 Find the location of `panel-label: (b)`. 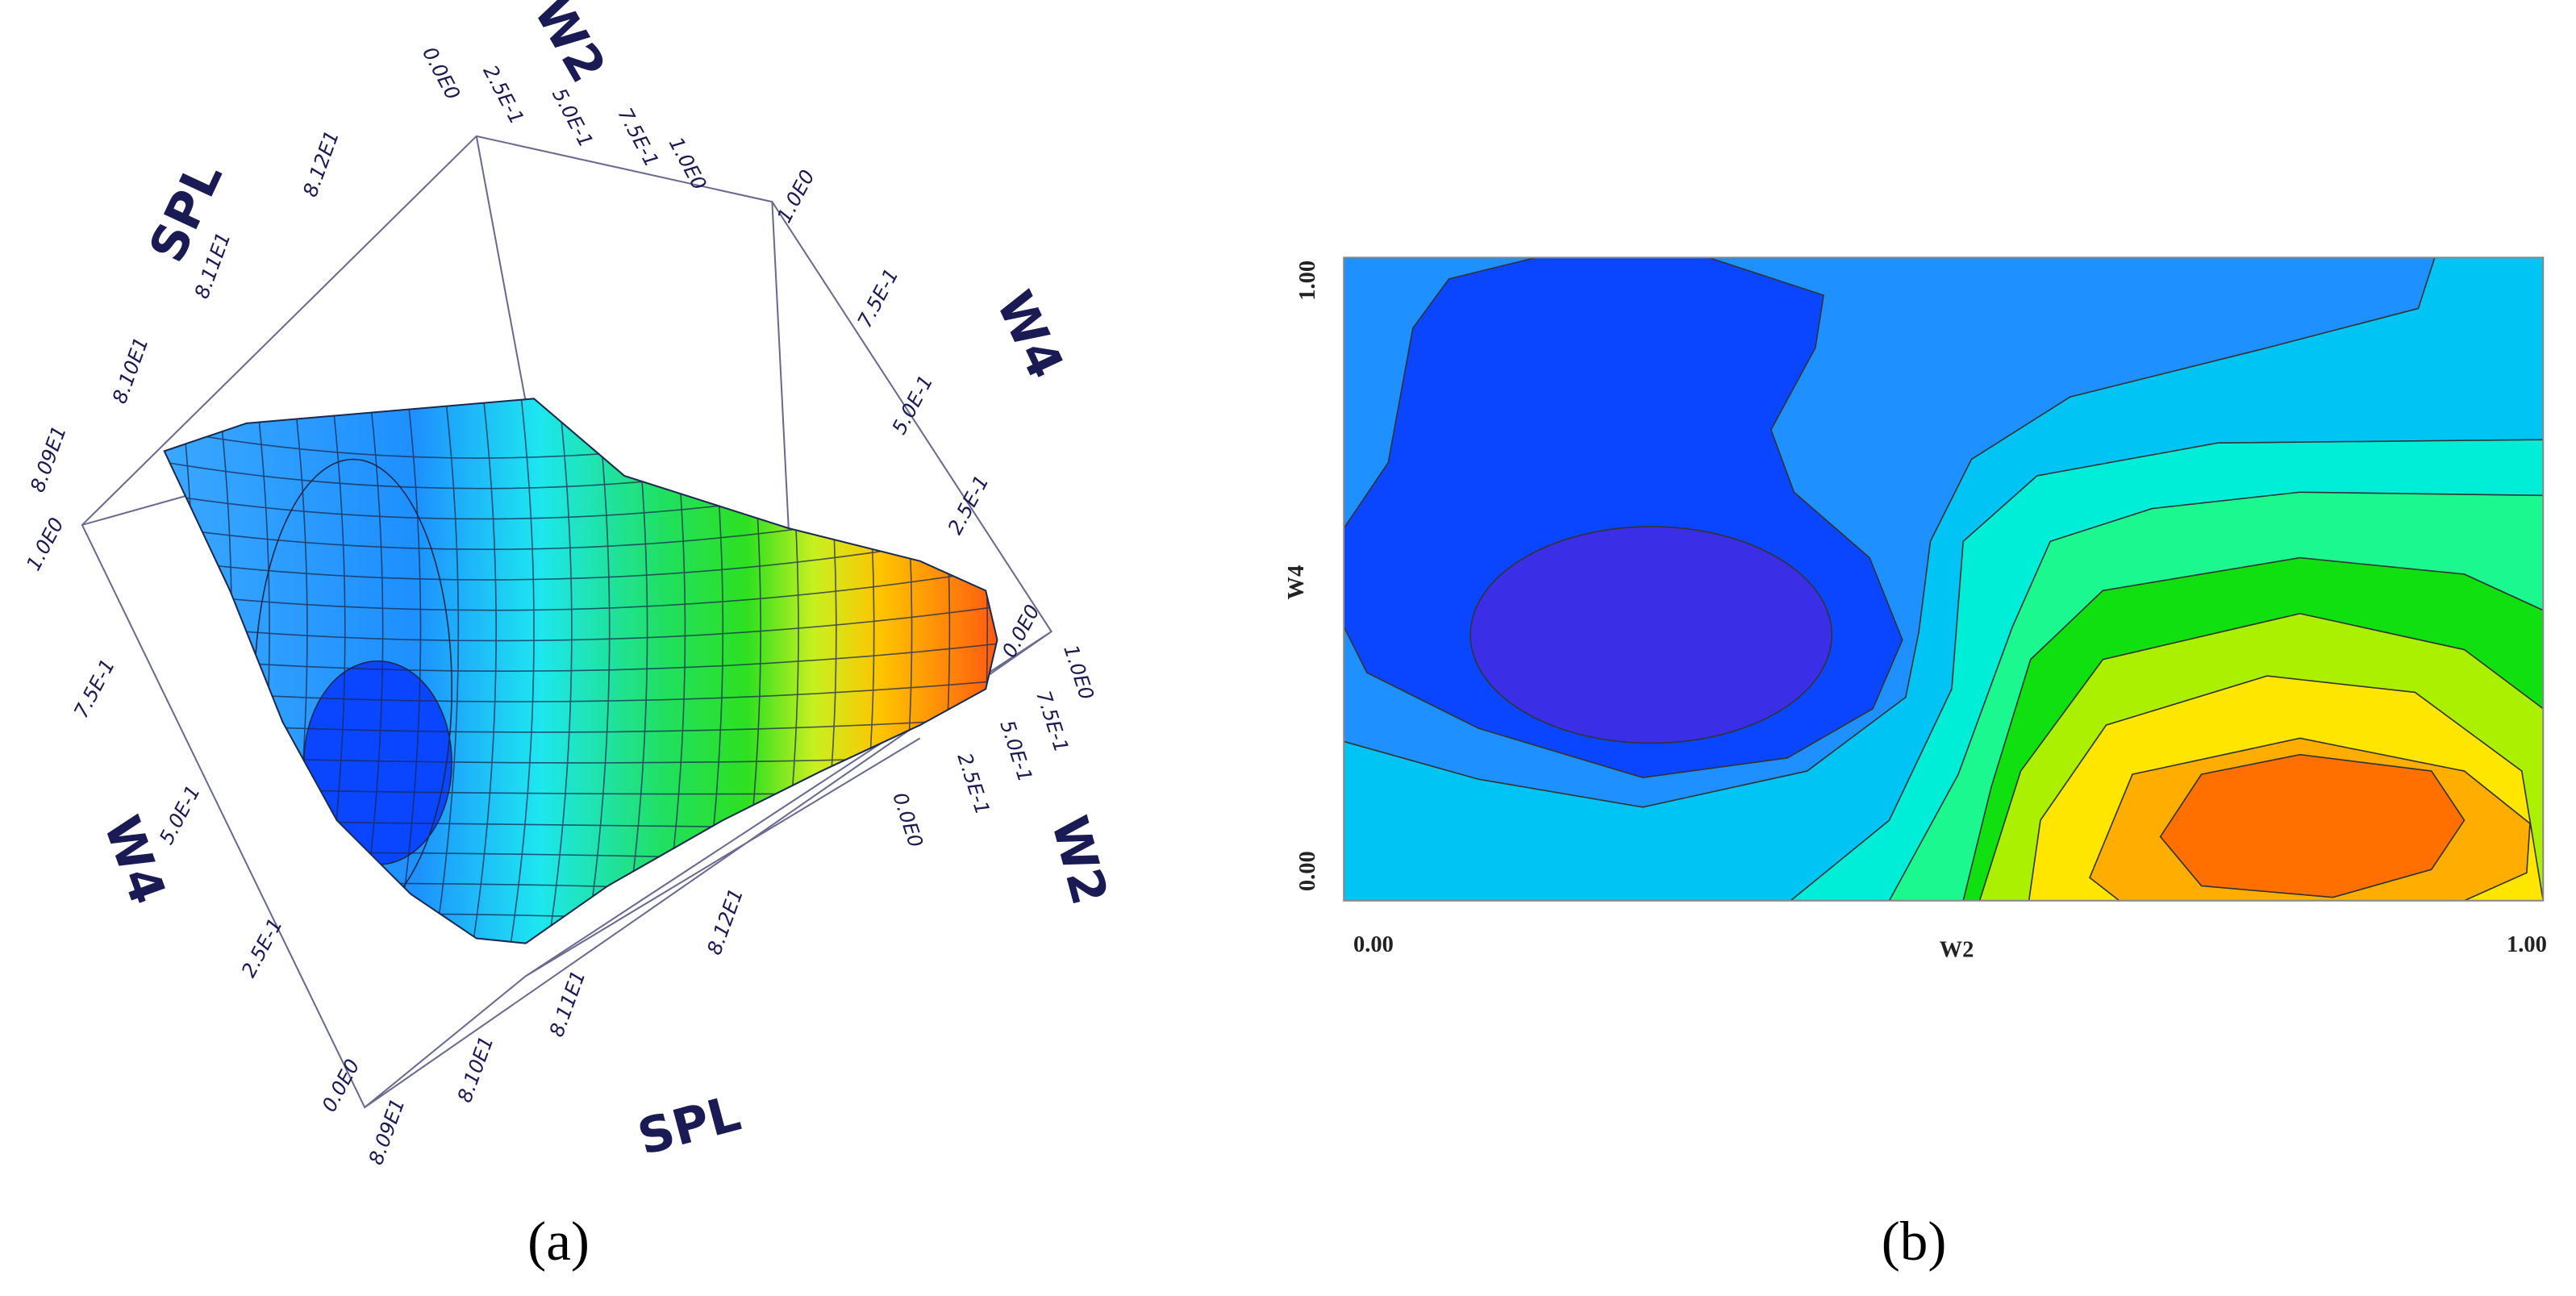

panel-label: (b) is located at coordinates (1914, 1241).